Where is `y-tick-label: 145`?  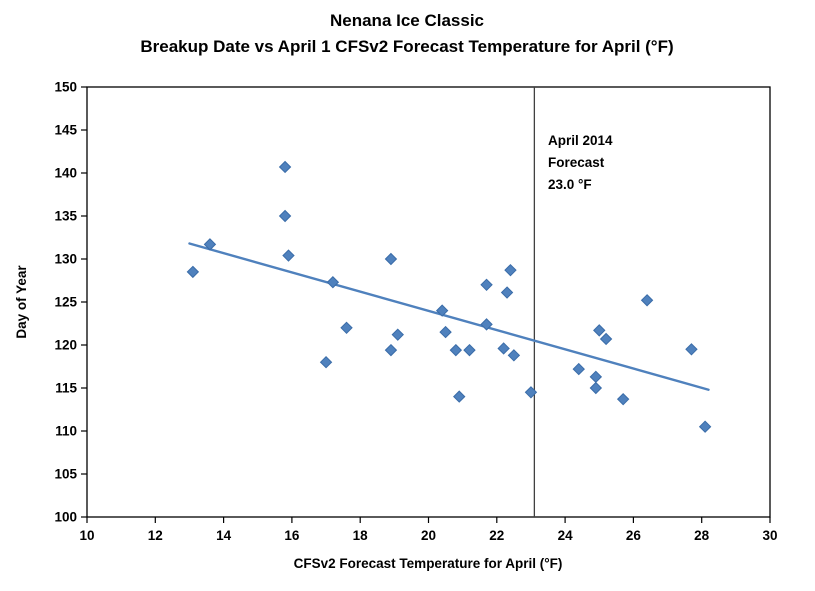
y-tick-label: 145 is located at coordinates (65, 130).